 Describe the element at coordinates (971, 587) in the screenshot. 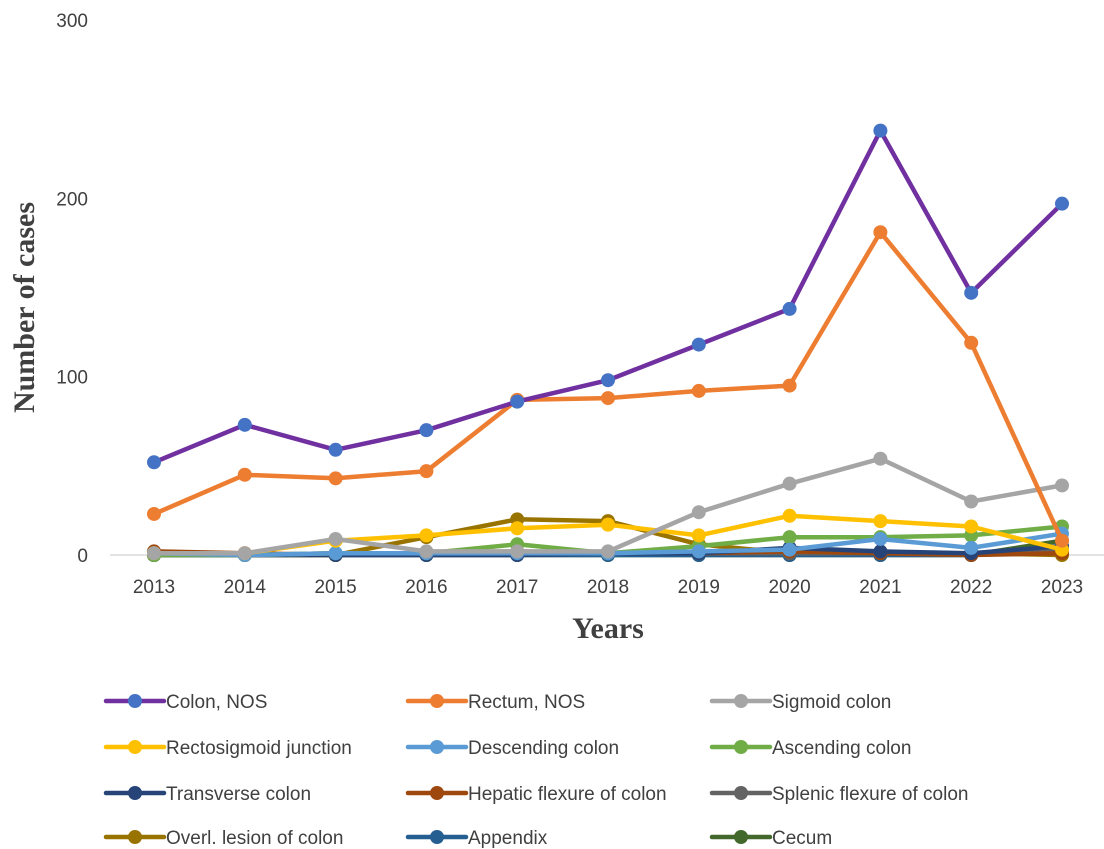

I see `x-tick-label: 2022` at that location.